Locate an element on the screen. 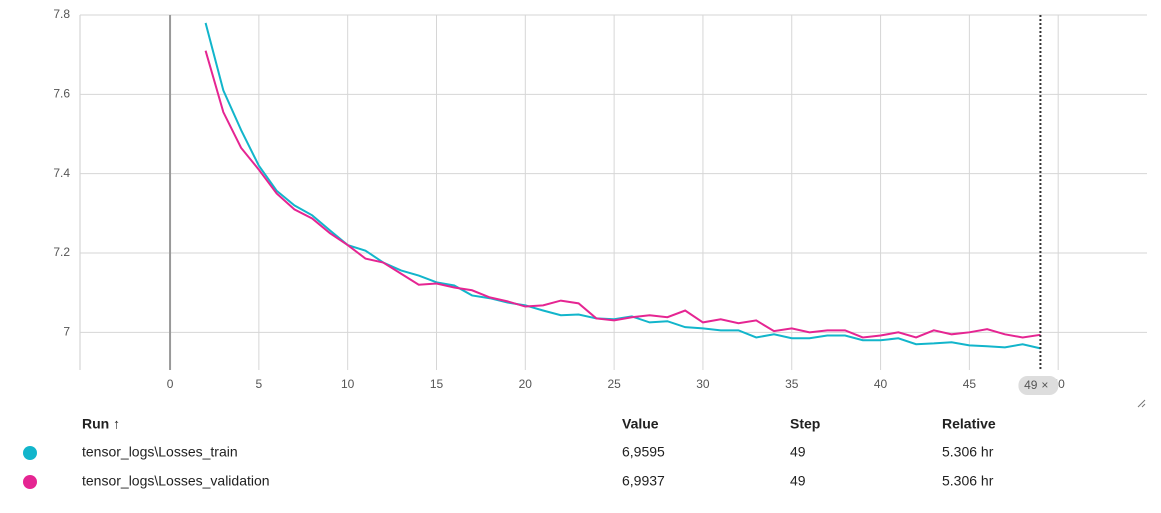 Image resolution: width=1161 pixels, height=513 pixels. table-header: Value is located at coordinates (640, 424).